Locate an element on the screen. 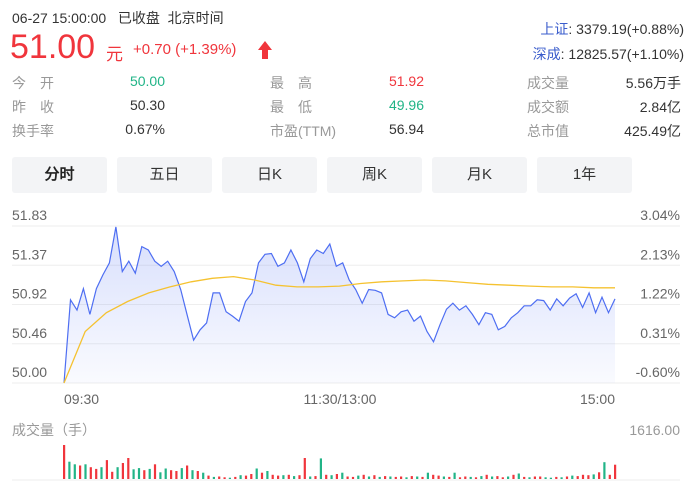 This screenshot has width=692, height=491. volume-label: 成交量（手） is located at coordinates (54, 430).